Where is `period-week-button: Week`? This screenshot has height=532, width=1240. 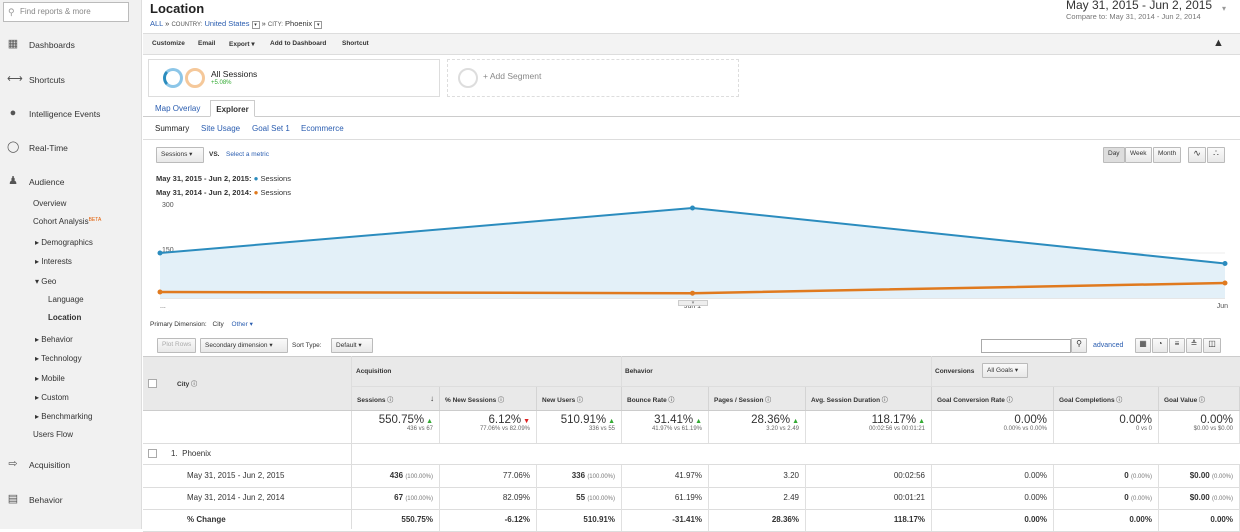 period-week-button: Week is located at coordinates (1138, 155).